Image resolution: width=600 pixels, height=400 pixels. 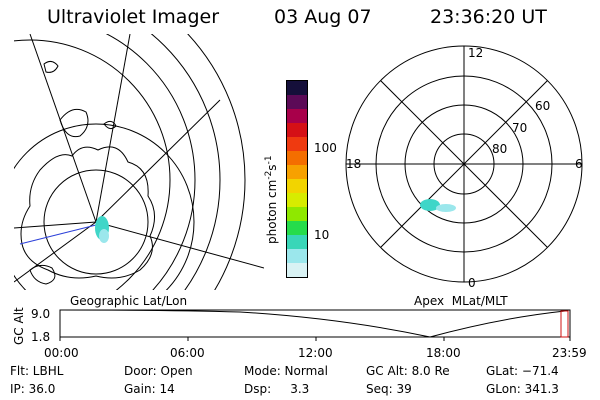 What do you see at coordinates (488, 17) in the screenshot?
I see `observation-time: 23:36:20 UT` at bounding box center [488, 17].